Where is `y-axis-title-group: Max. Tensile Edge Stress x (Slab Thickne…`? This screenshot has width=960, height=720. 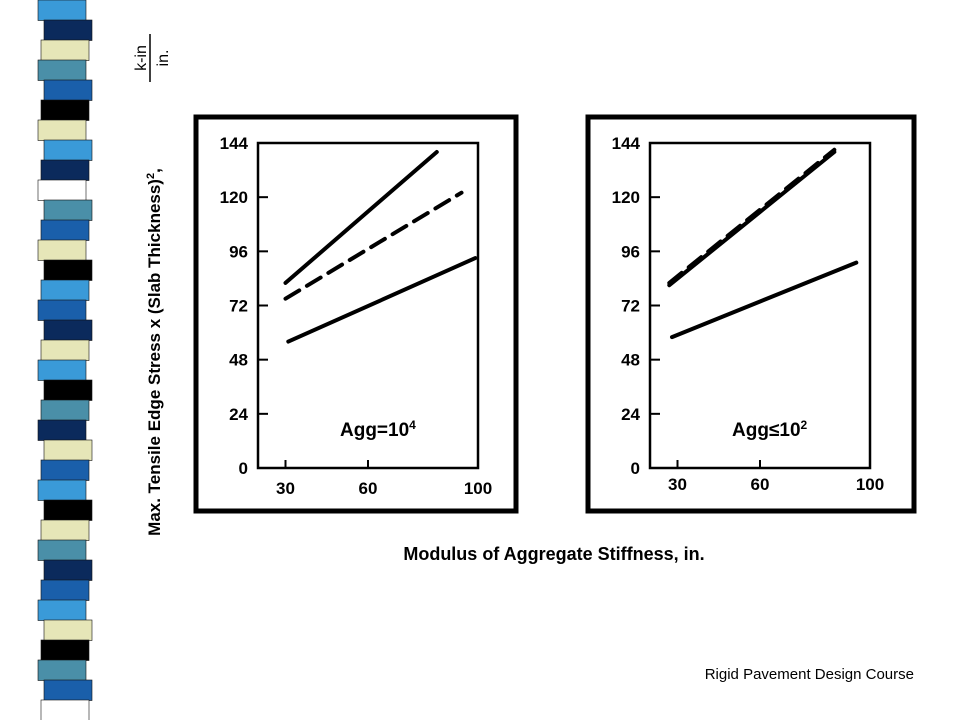 y-axis-title-group: Max. Tensile Edge Stress x (Slab Thickne… is located at coordinates (154, 352).